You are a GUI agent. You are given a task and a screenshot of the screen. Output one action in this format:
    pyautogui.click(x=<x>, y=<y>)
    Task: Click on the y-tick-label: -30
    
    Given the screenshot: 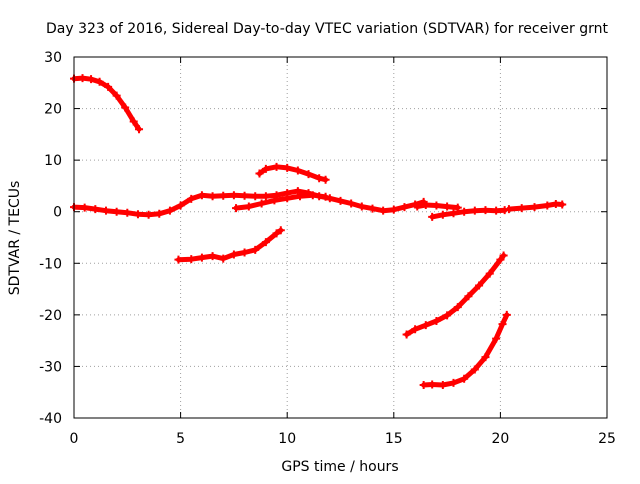 What is the action you would take?
    pyautogui.click(x=50, y=367)
    